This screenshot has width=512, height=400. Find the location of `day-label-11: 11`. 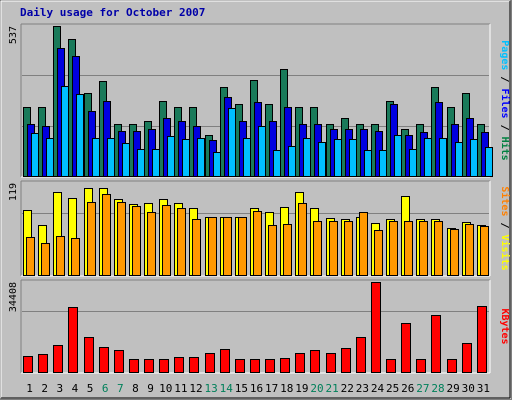

day-label-11: 11 is located at coordinates (180, 388).